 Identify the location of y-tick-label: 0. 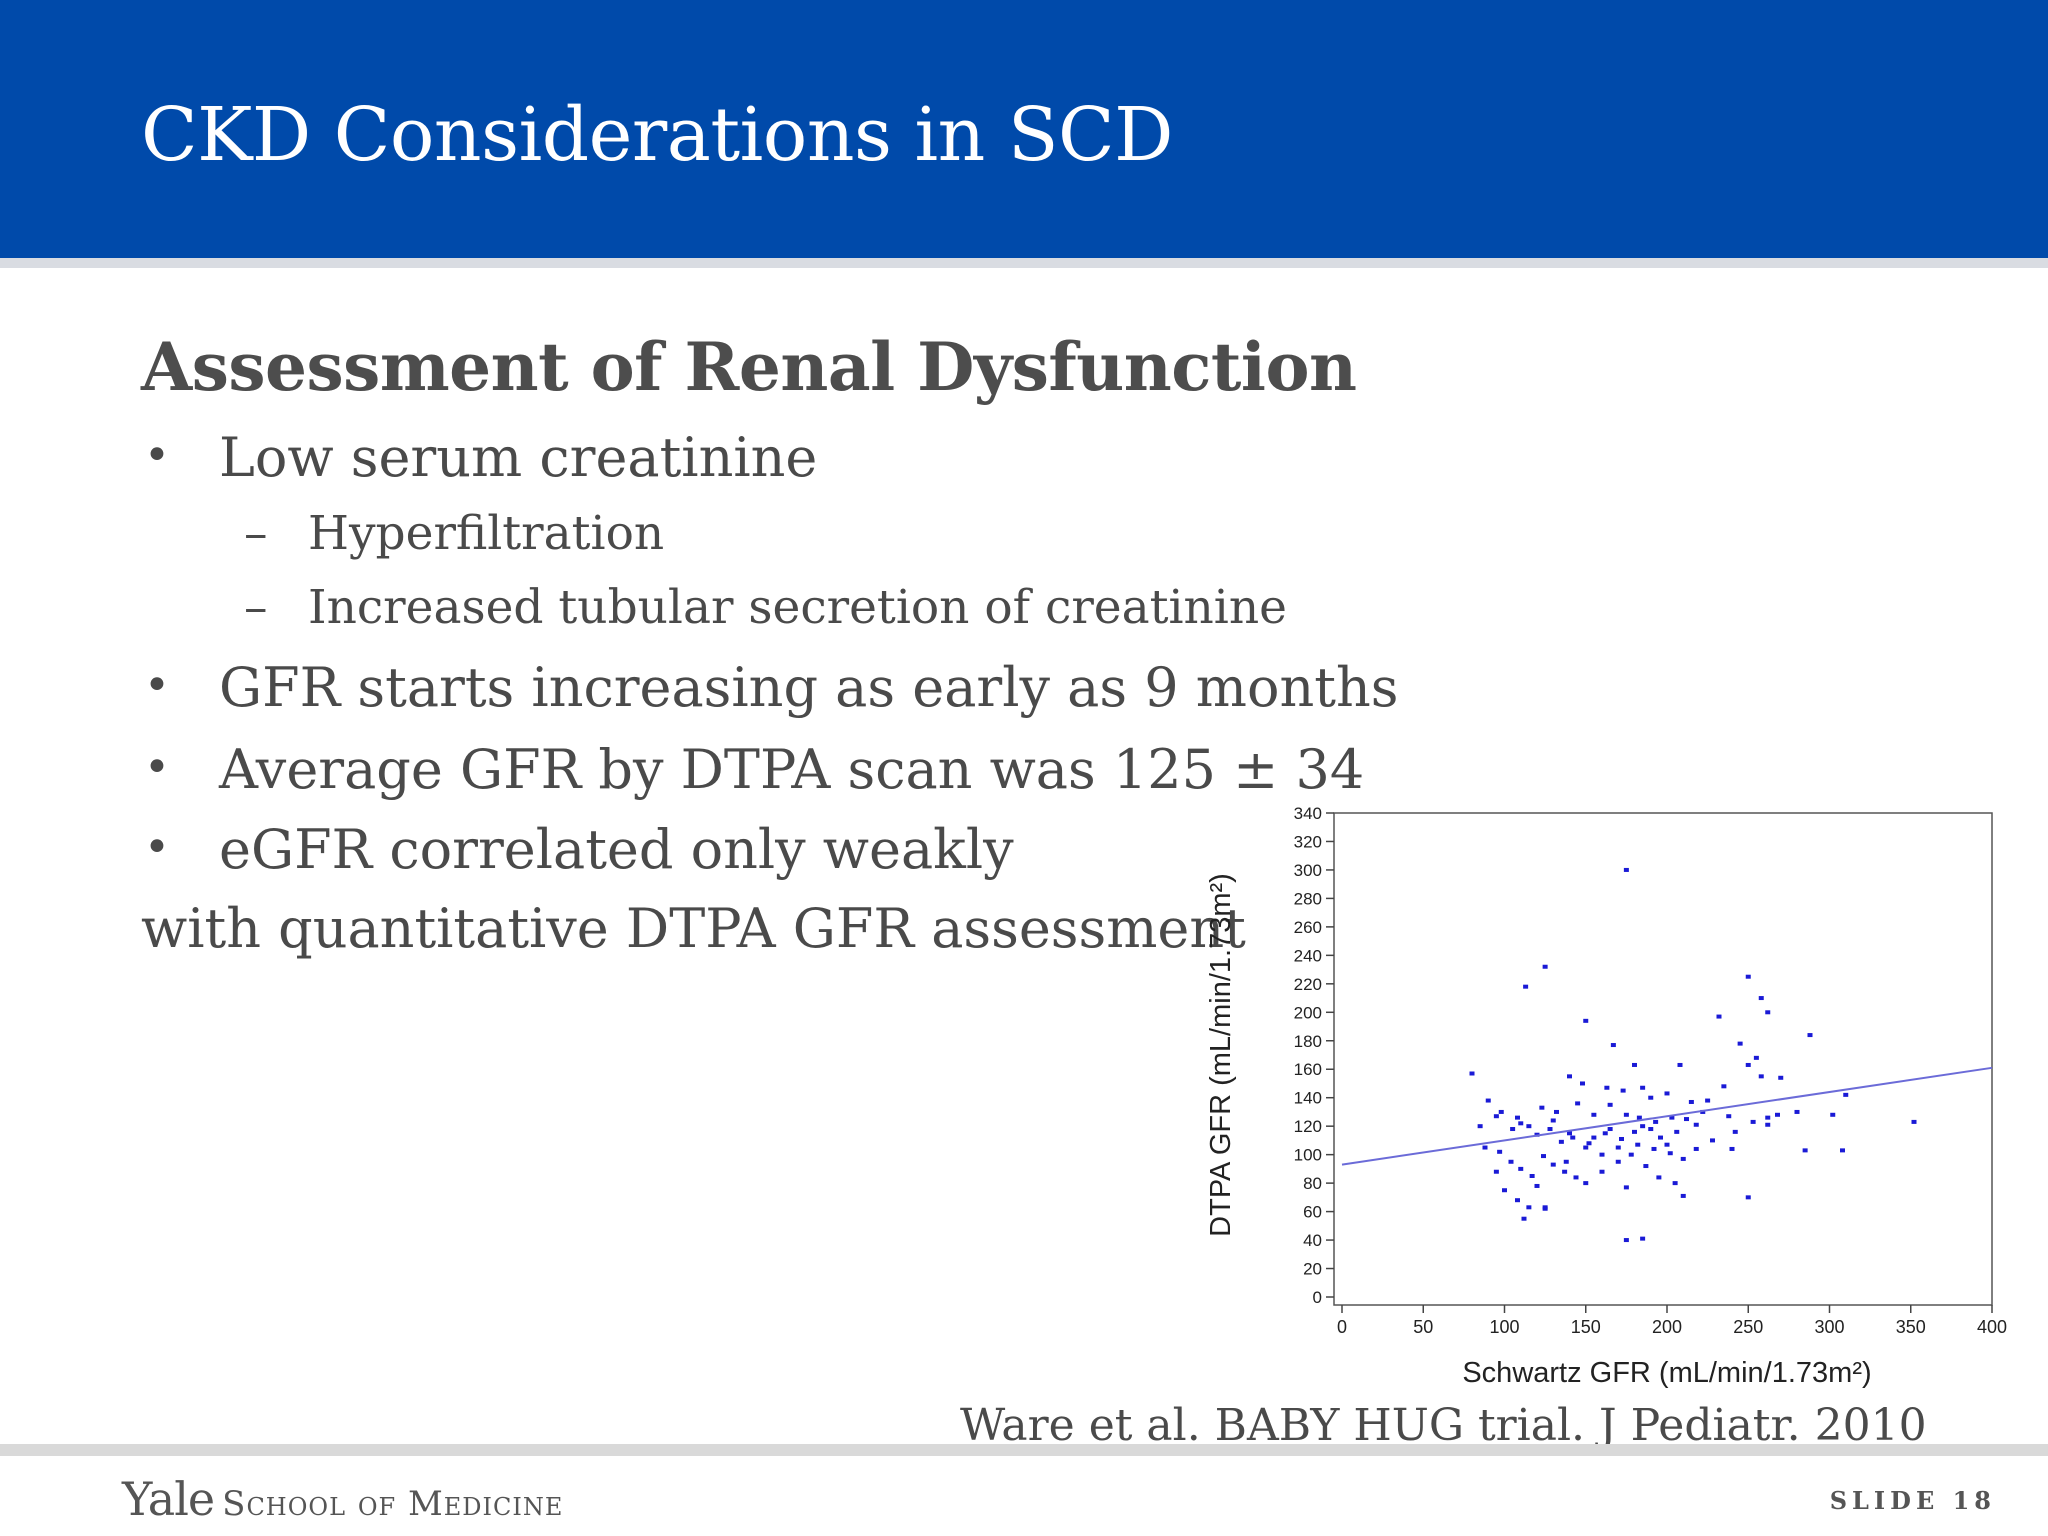
(1317, 1297).